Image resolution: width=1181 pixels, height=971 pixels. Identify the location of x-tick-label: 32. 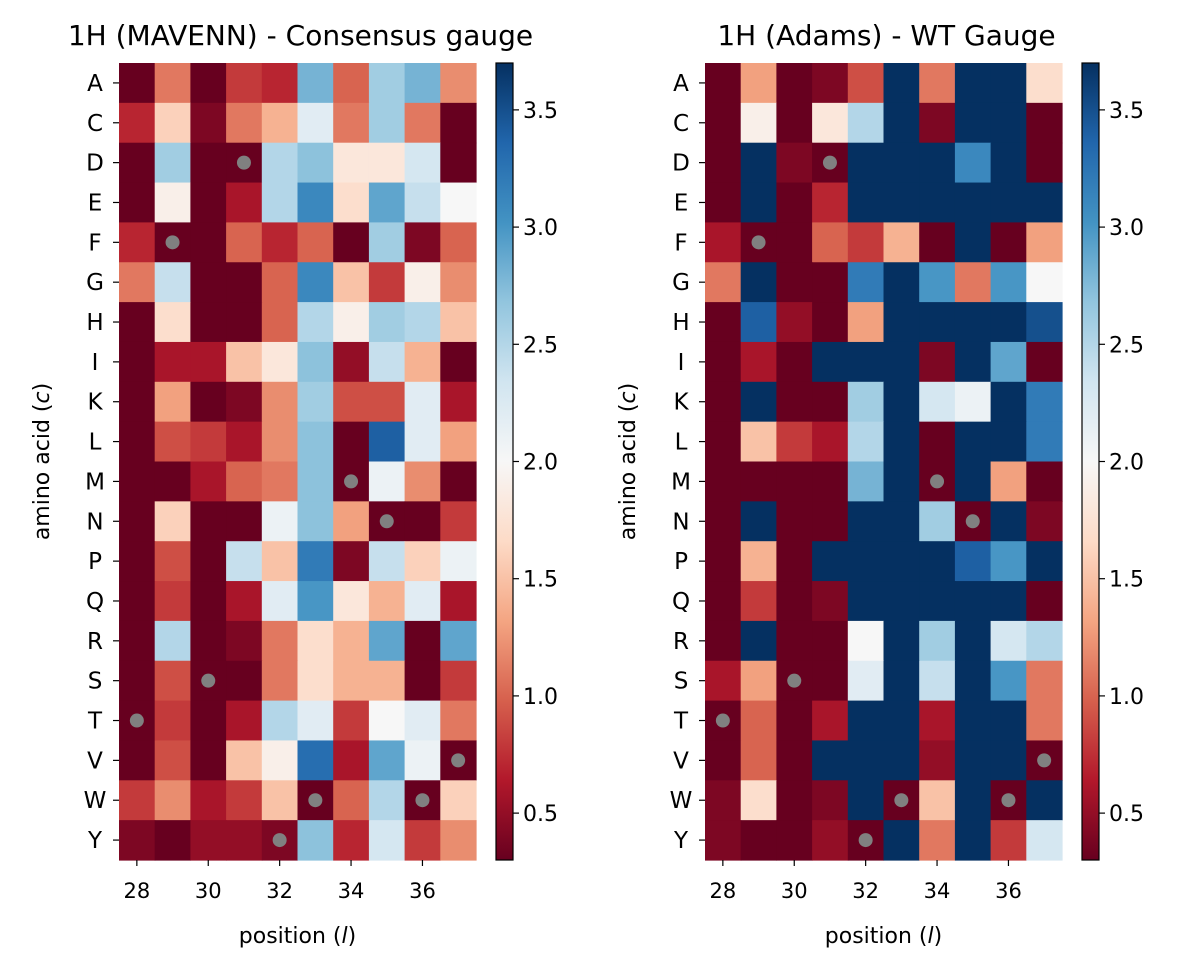
(865, 891).